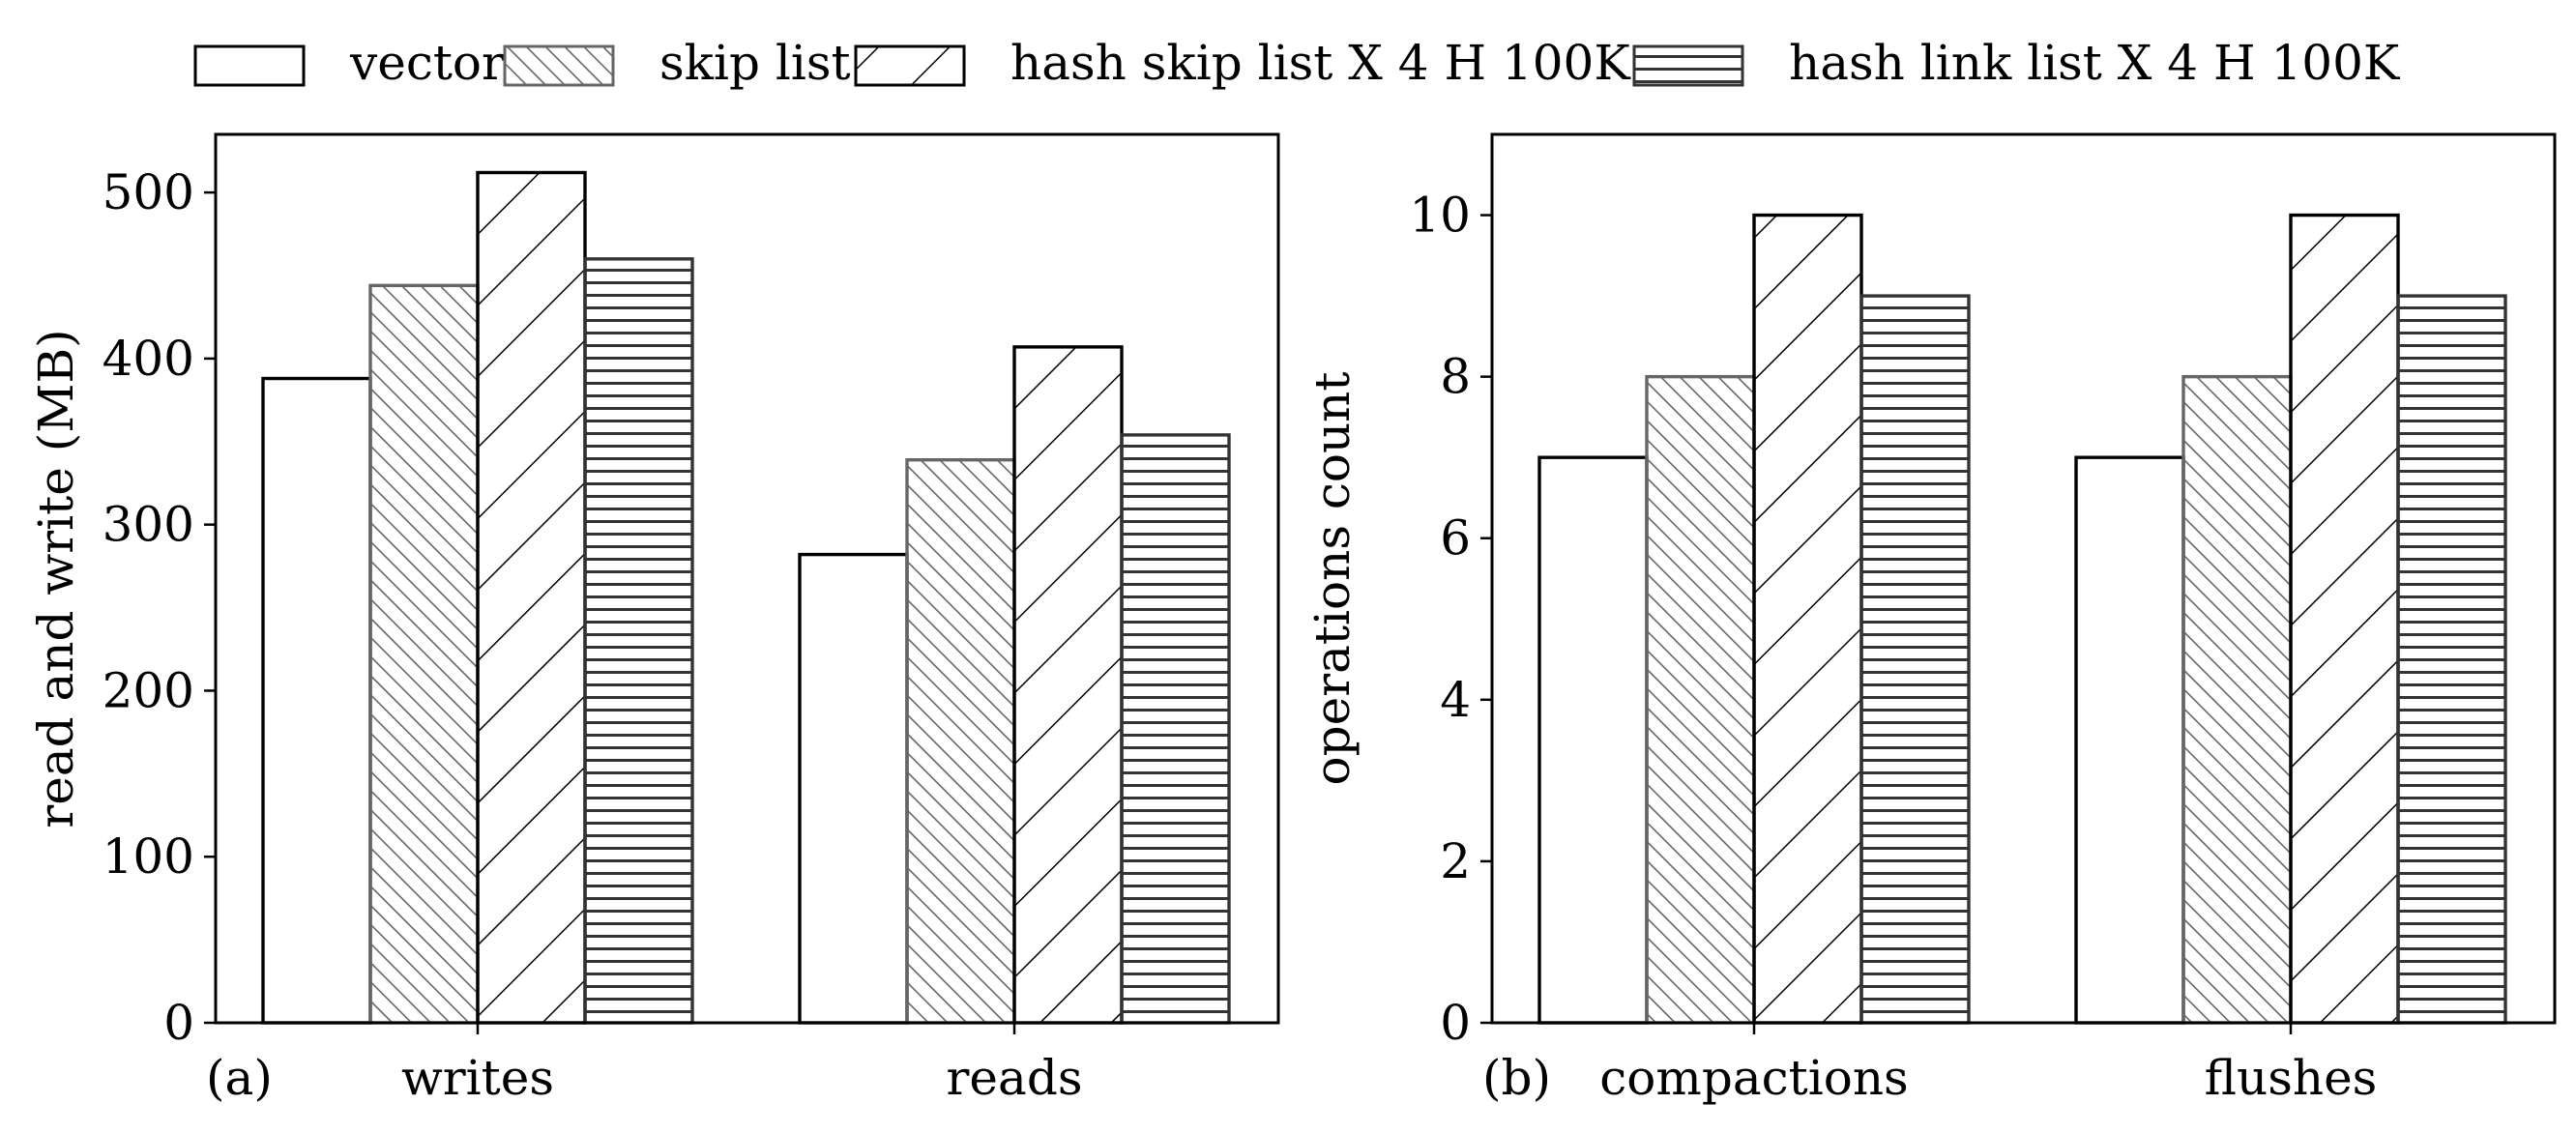  I want to click on bar-compactions-vector, so click(1593, 740).